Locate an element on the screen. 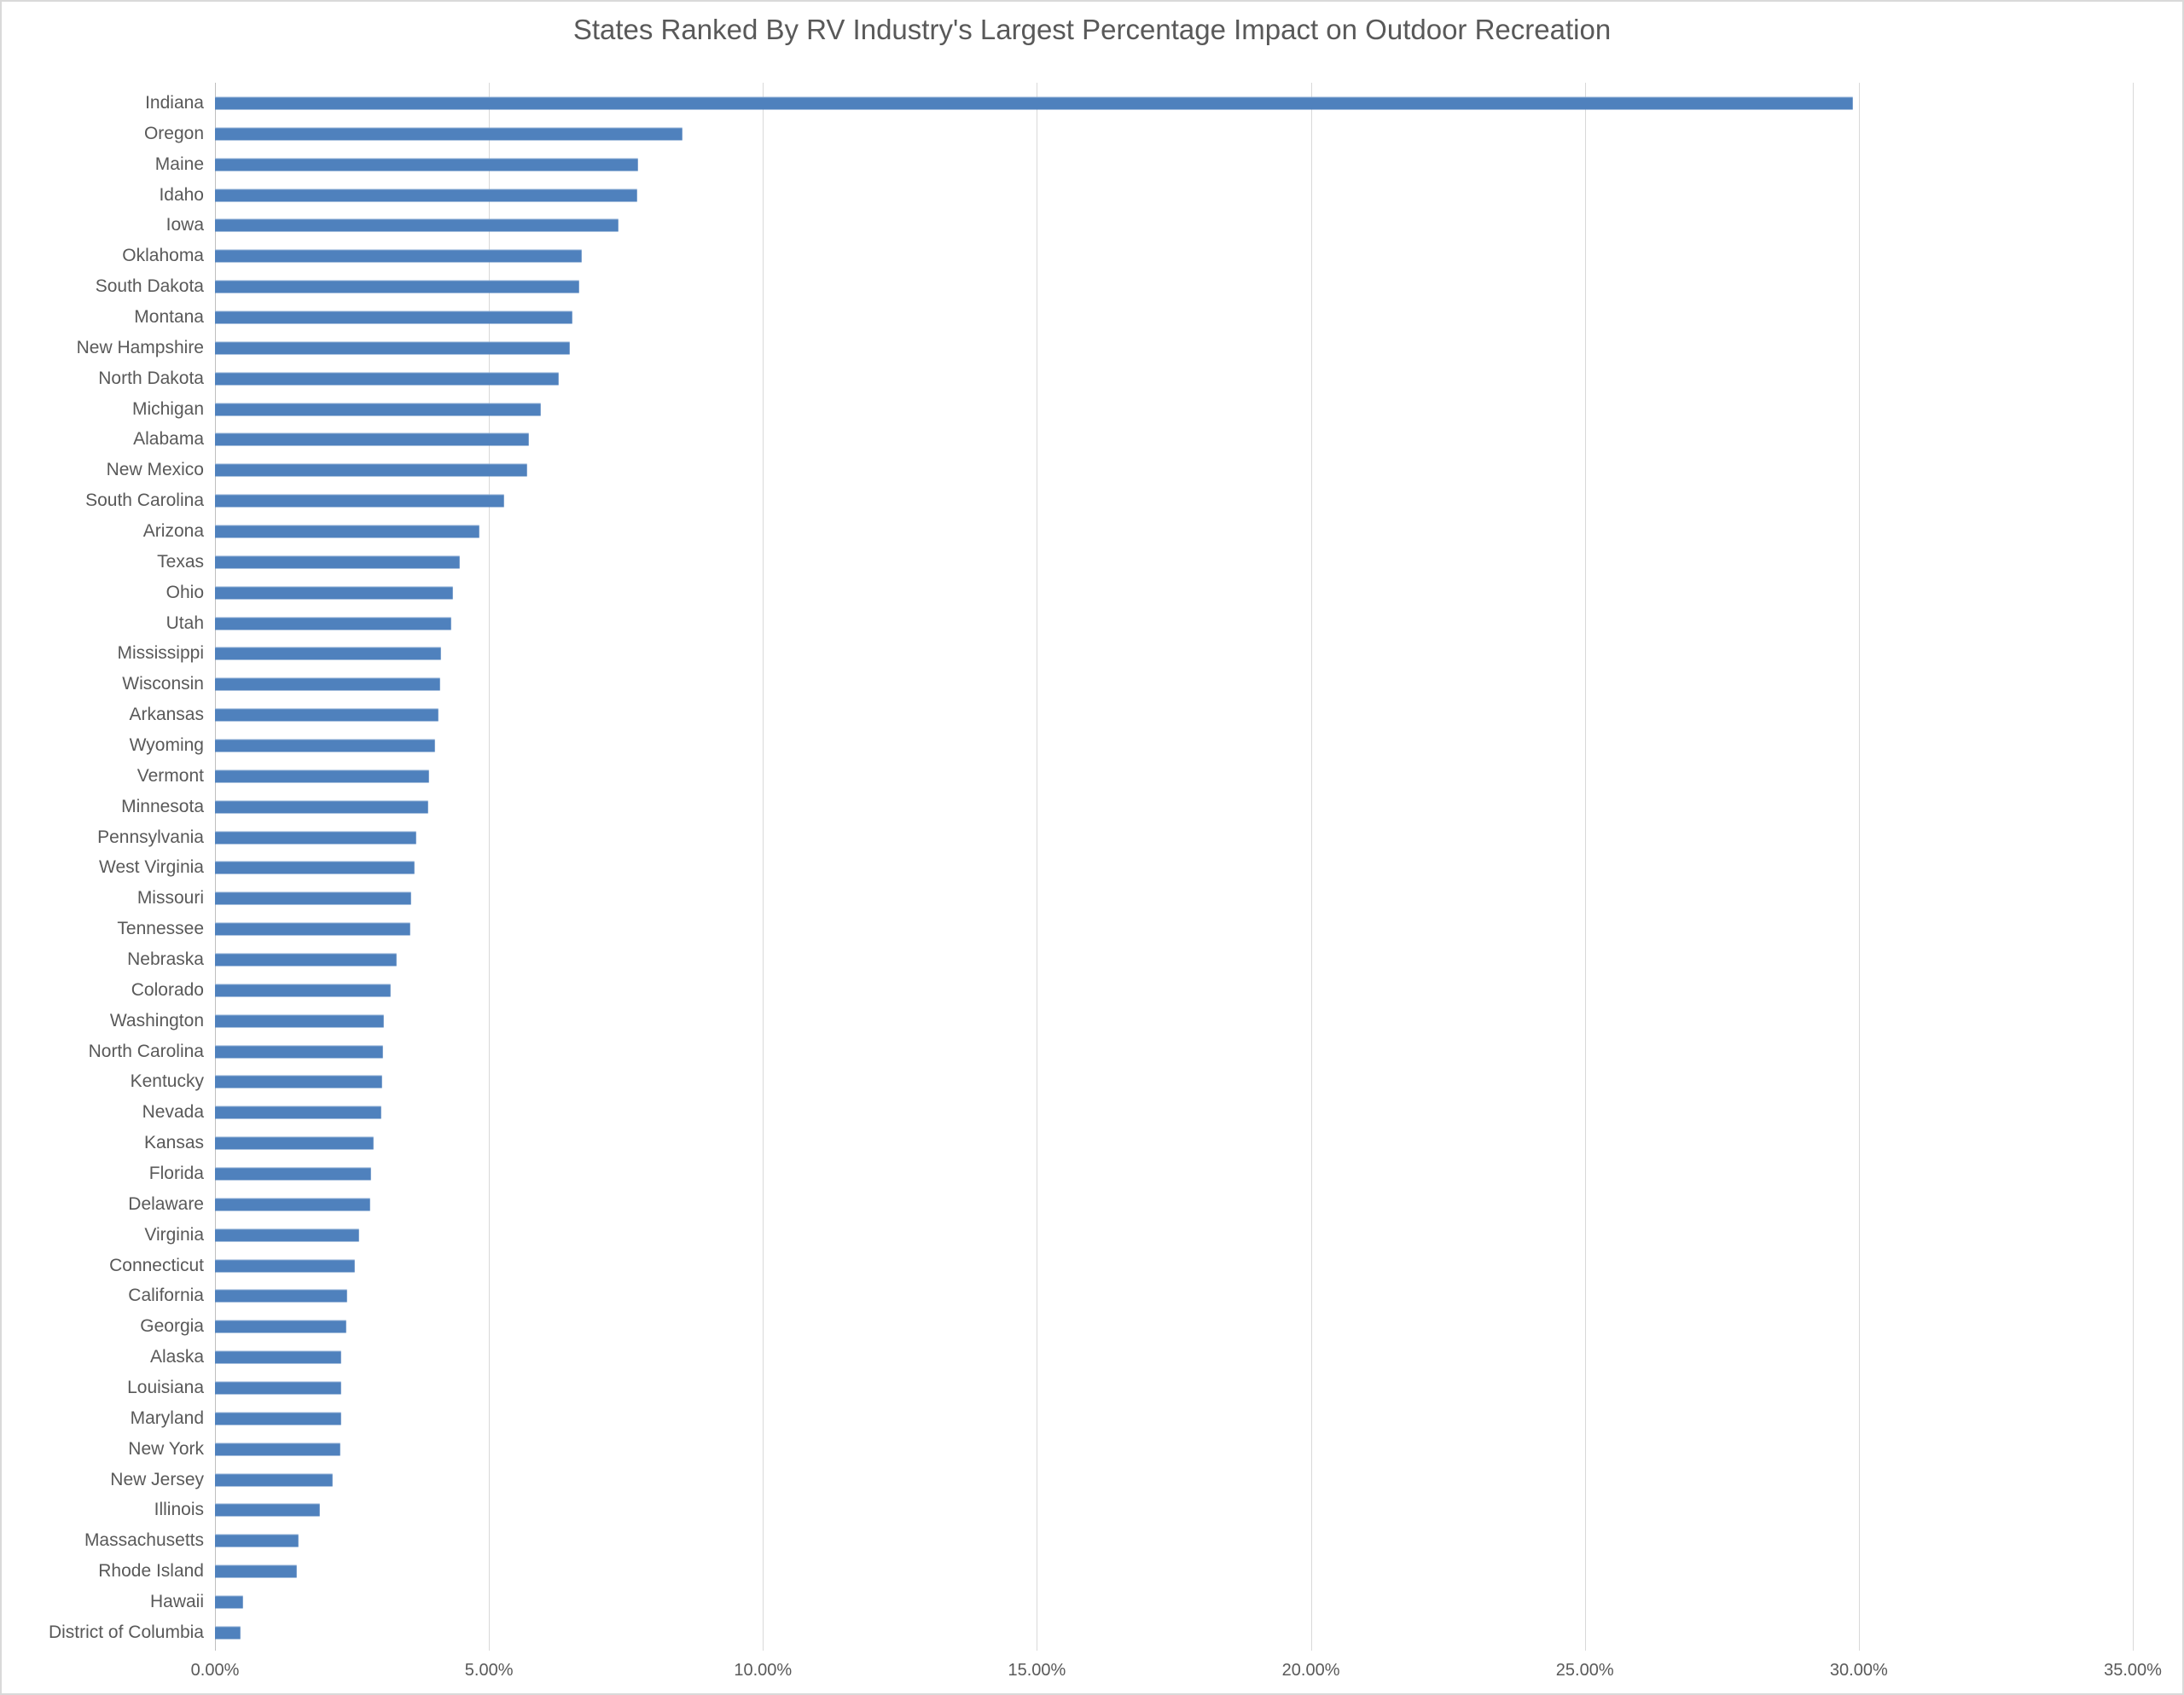  bar-south-carolina is located at coordinates (360, 501).